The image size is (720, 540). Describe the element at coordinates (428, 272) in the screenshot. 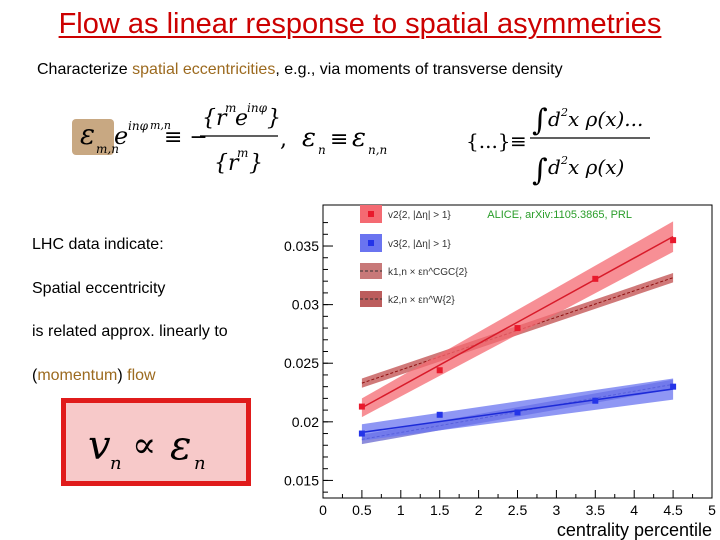

I see `legend-label: k1,n × εn^CGC{2}` at that location.